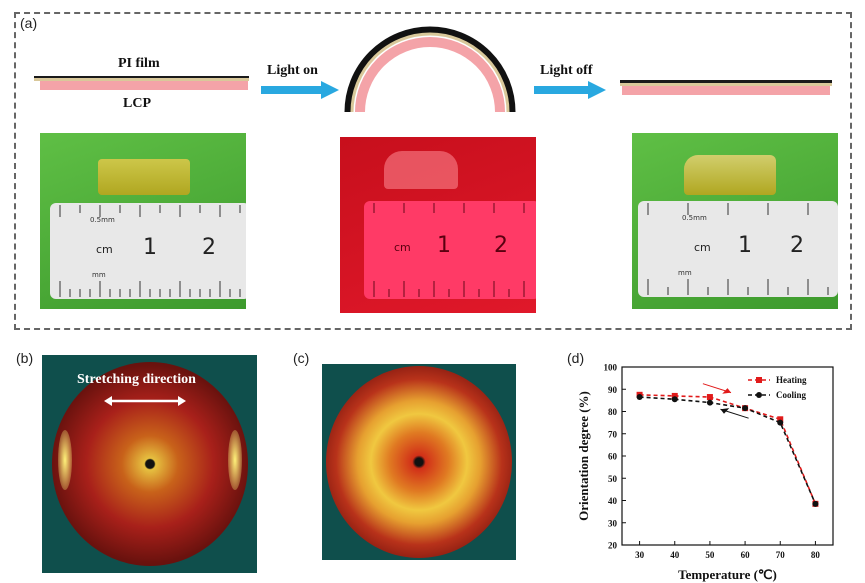  I want to click on pi-film-right-edge, so click(726, 84).